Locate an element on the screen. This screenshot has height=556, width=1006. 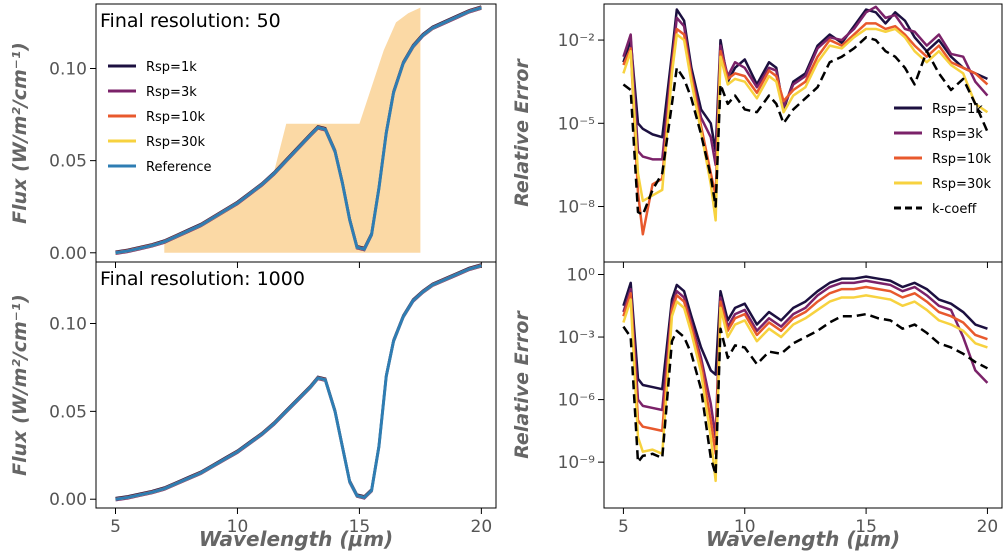
legend-kcoeff-label: k-coeff is located at coordinates (954, 209).